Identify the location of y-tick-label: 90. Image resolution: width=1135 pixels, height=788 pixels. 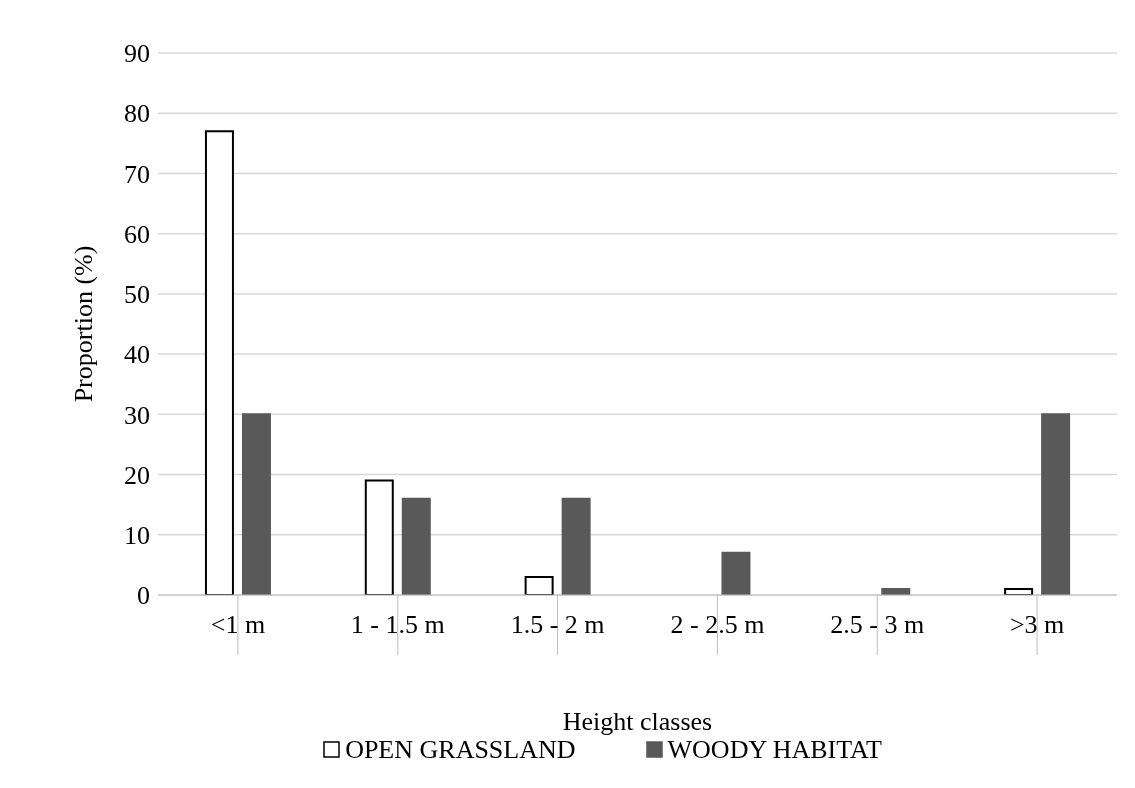
(137, 54).